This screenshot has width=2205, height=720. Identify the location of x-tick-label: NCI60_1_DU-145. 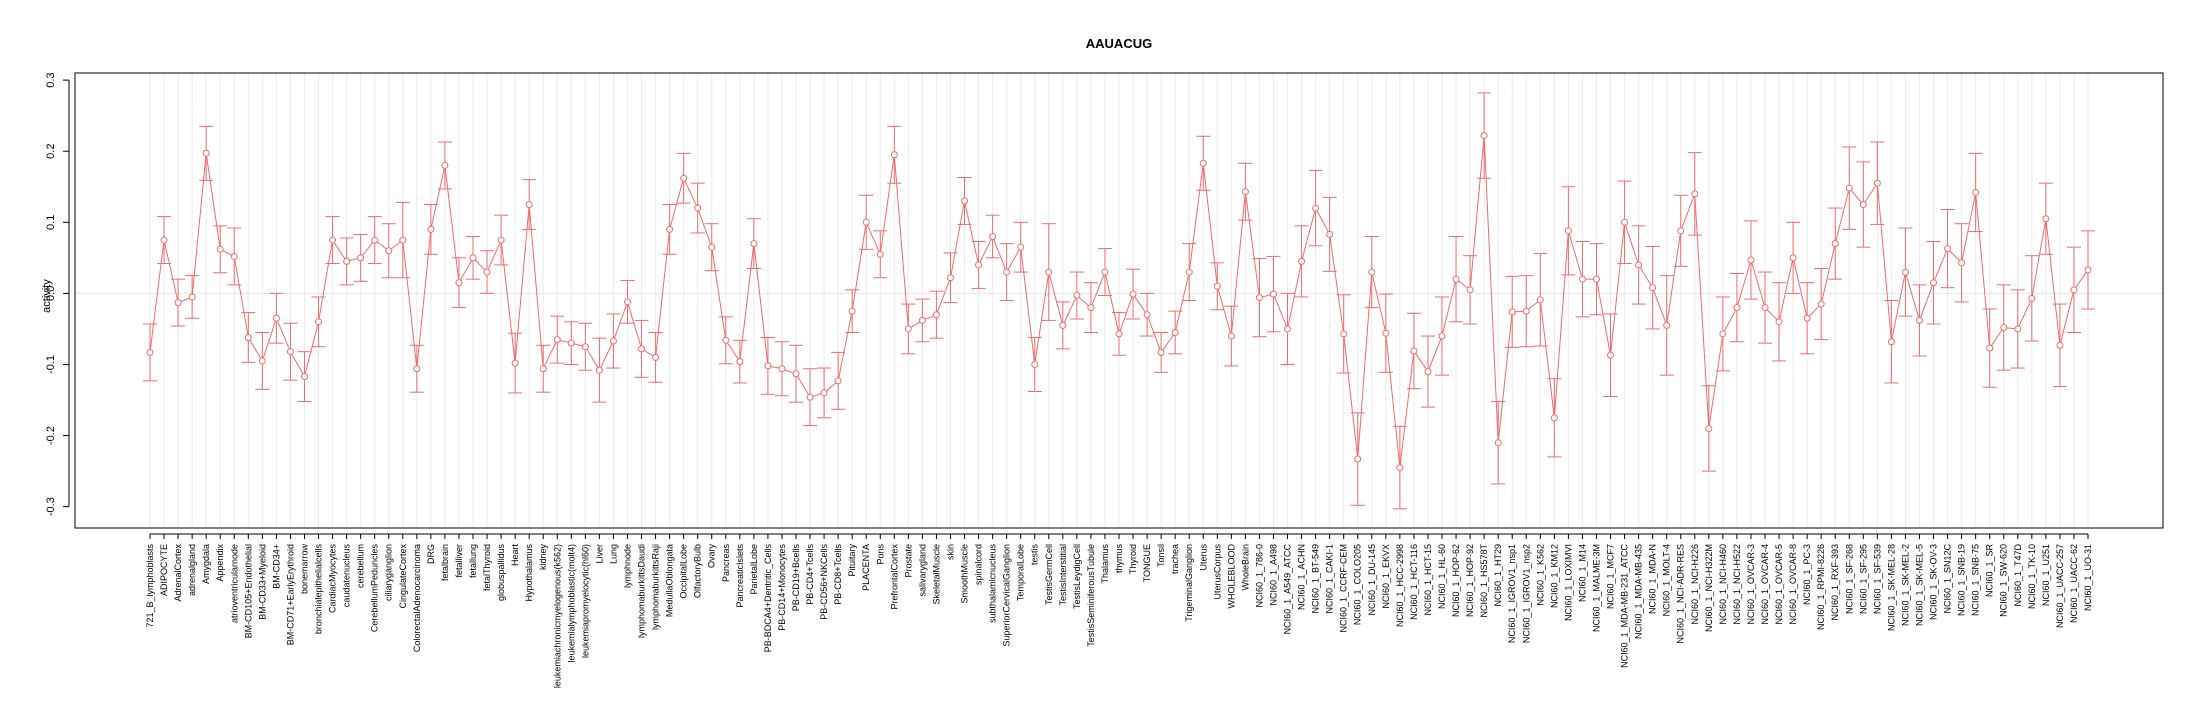
(1372, 580).